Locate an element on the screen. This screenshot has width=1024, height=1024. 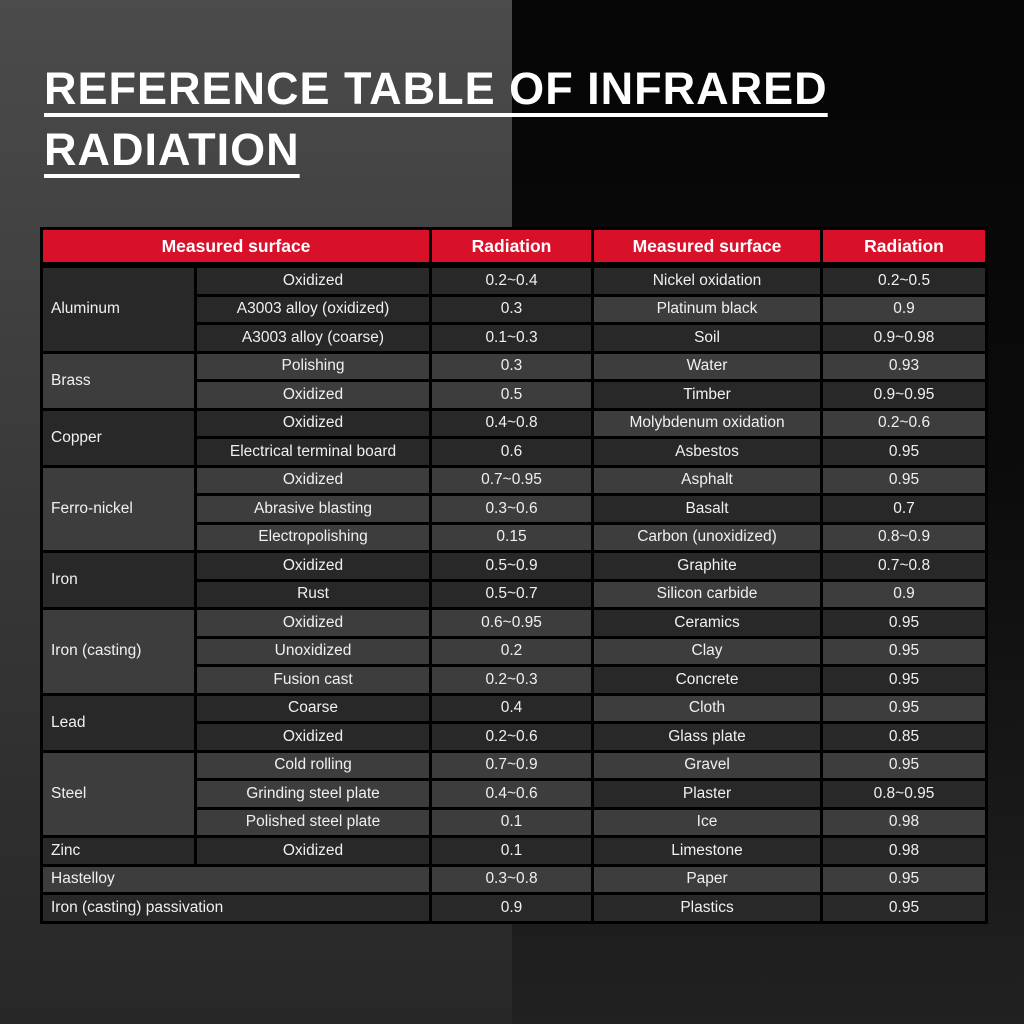
radiation-cell: 0.6~0.95 is located at coordinates (512, 623).